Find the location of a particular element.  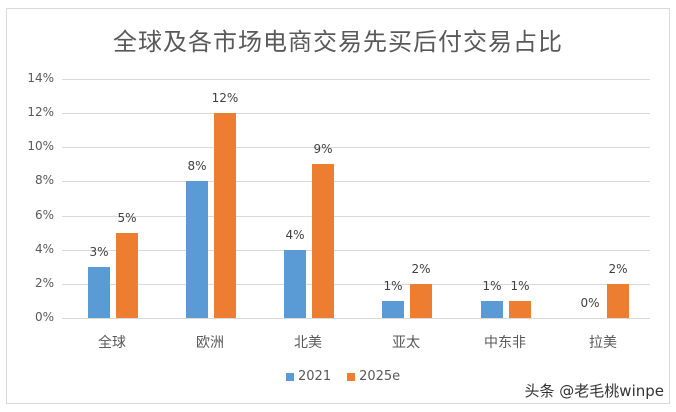

y-tick-label: 6% is located at coordinates (44, 214).